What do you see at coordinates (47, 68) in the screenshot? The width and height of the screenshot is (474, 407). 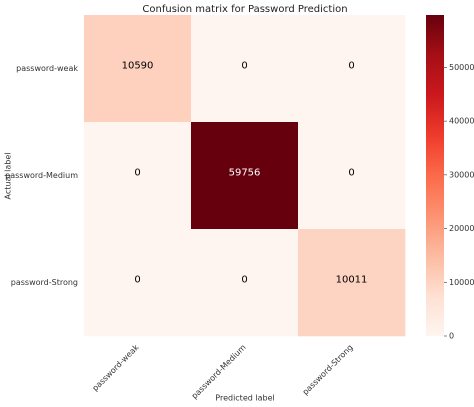 I see `y-tick-label: password-weak` at bounding box center [47, 68].